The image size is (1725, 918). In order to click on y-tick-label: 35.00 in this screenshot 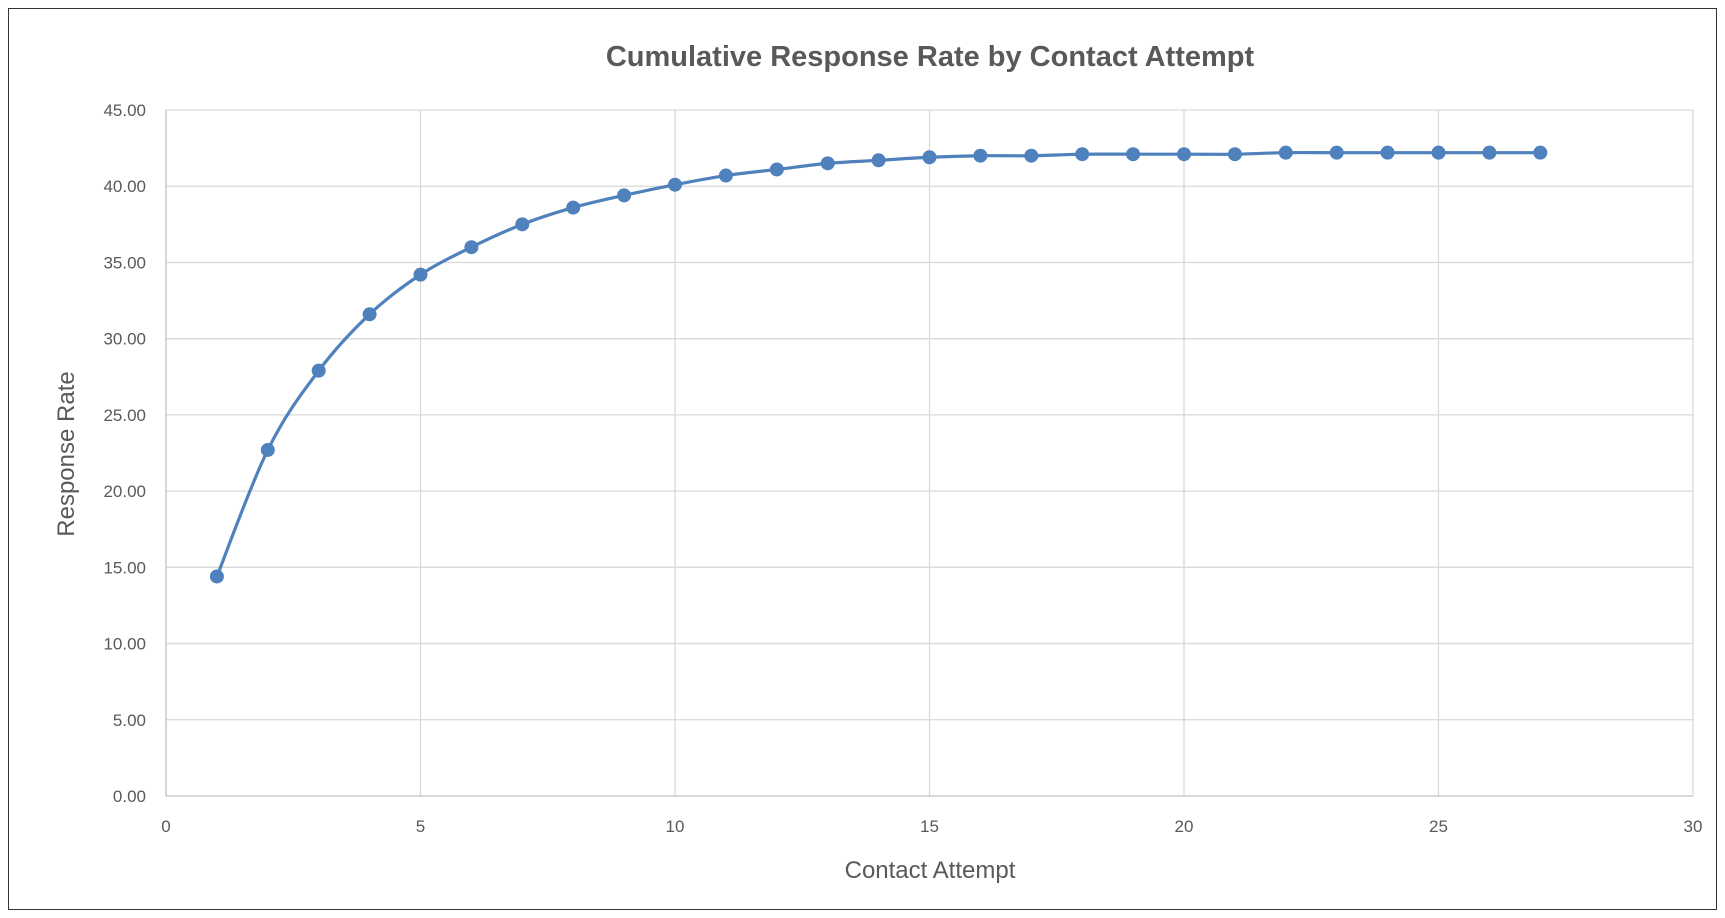, I will do `click(124, 262)`.